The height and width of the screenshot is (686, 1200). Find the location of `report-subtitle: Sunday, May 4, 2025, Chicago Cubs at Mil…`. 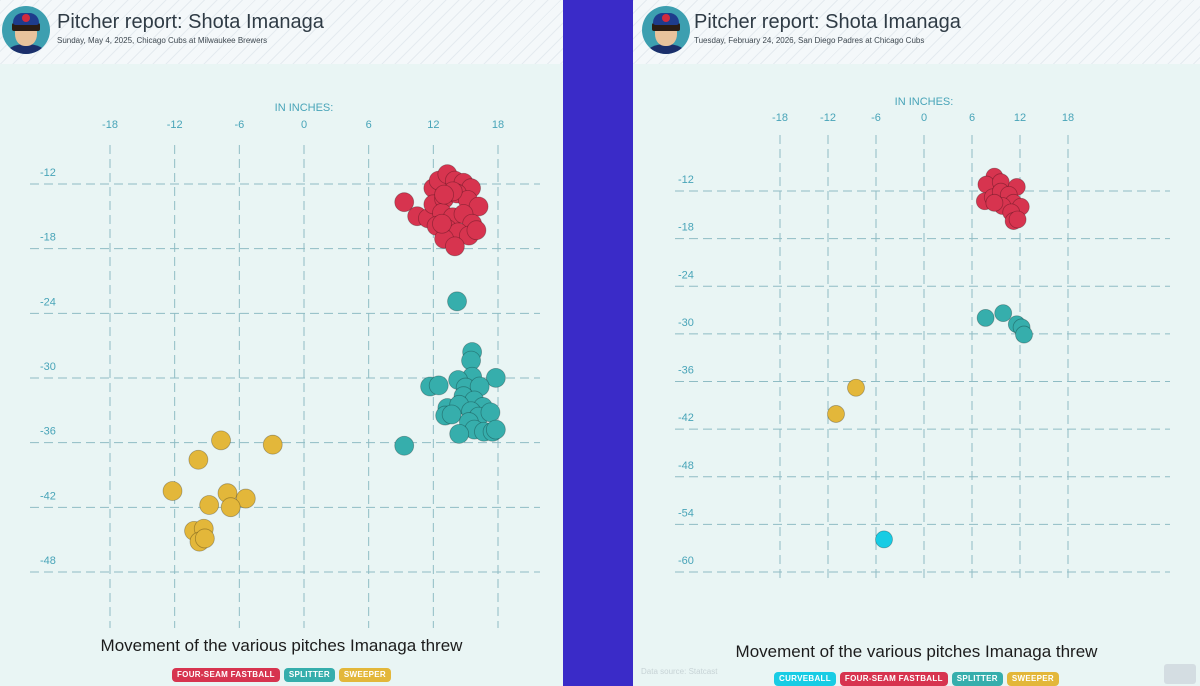

report-subtitle: Sunday, May 4, 2025, Chicago Cubs at Mil… is located at coordinates (162, 40).